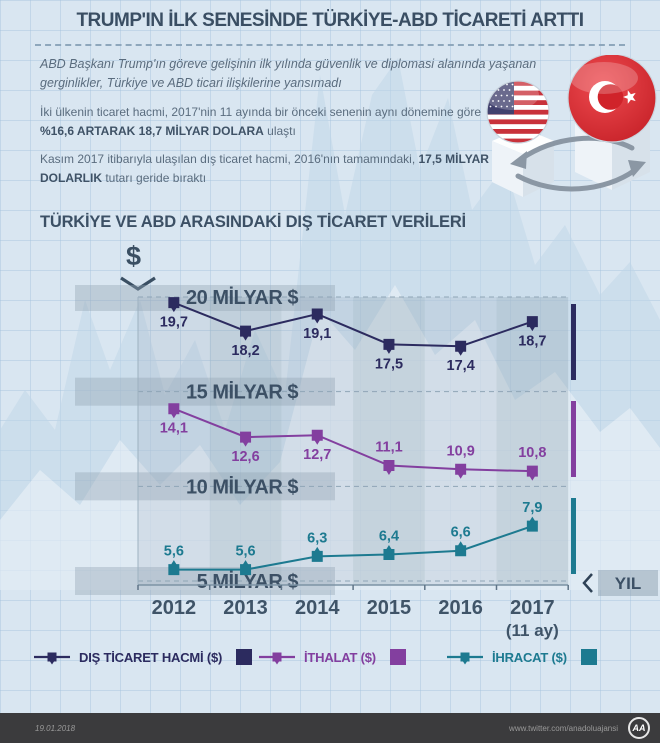 The height and width of the screenshot is (743, 660). What do you see at coordinates (317, 608) in the screenshot?
I see `x-tick-label: 2014` at bounding box center [317, 608].